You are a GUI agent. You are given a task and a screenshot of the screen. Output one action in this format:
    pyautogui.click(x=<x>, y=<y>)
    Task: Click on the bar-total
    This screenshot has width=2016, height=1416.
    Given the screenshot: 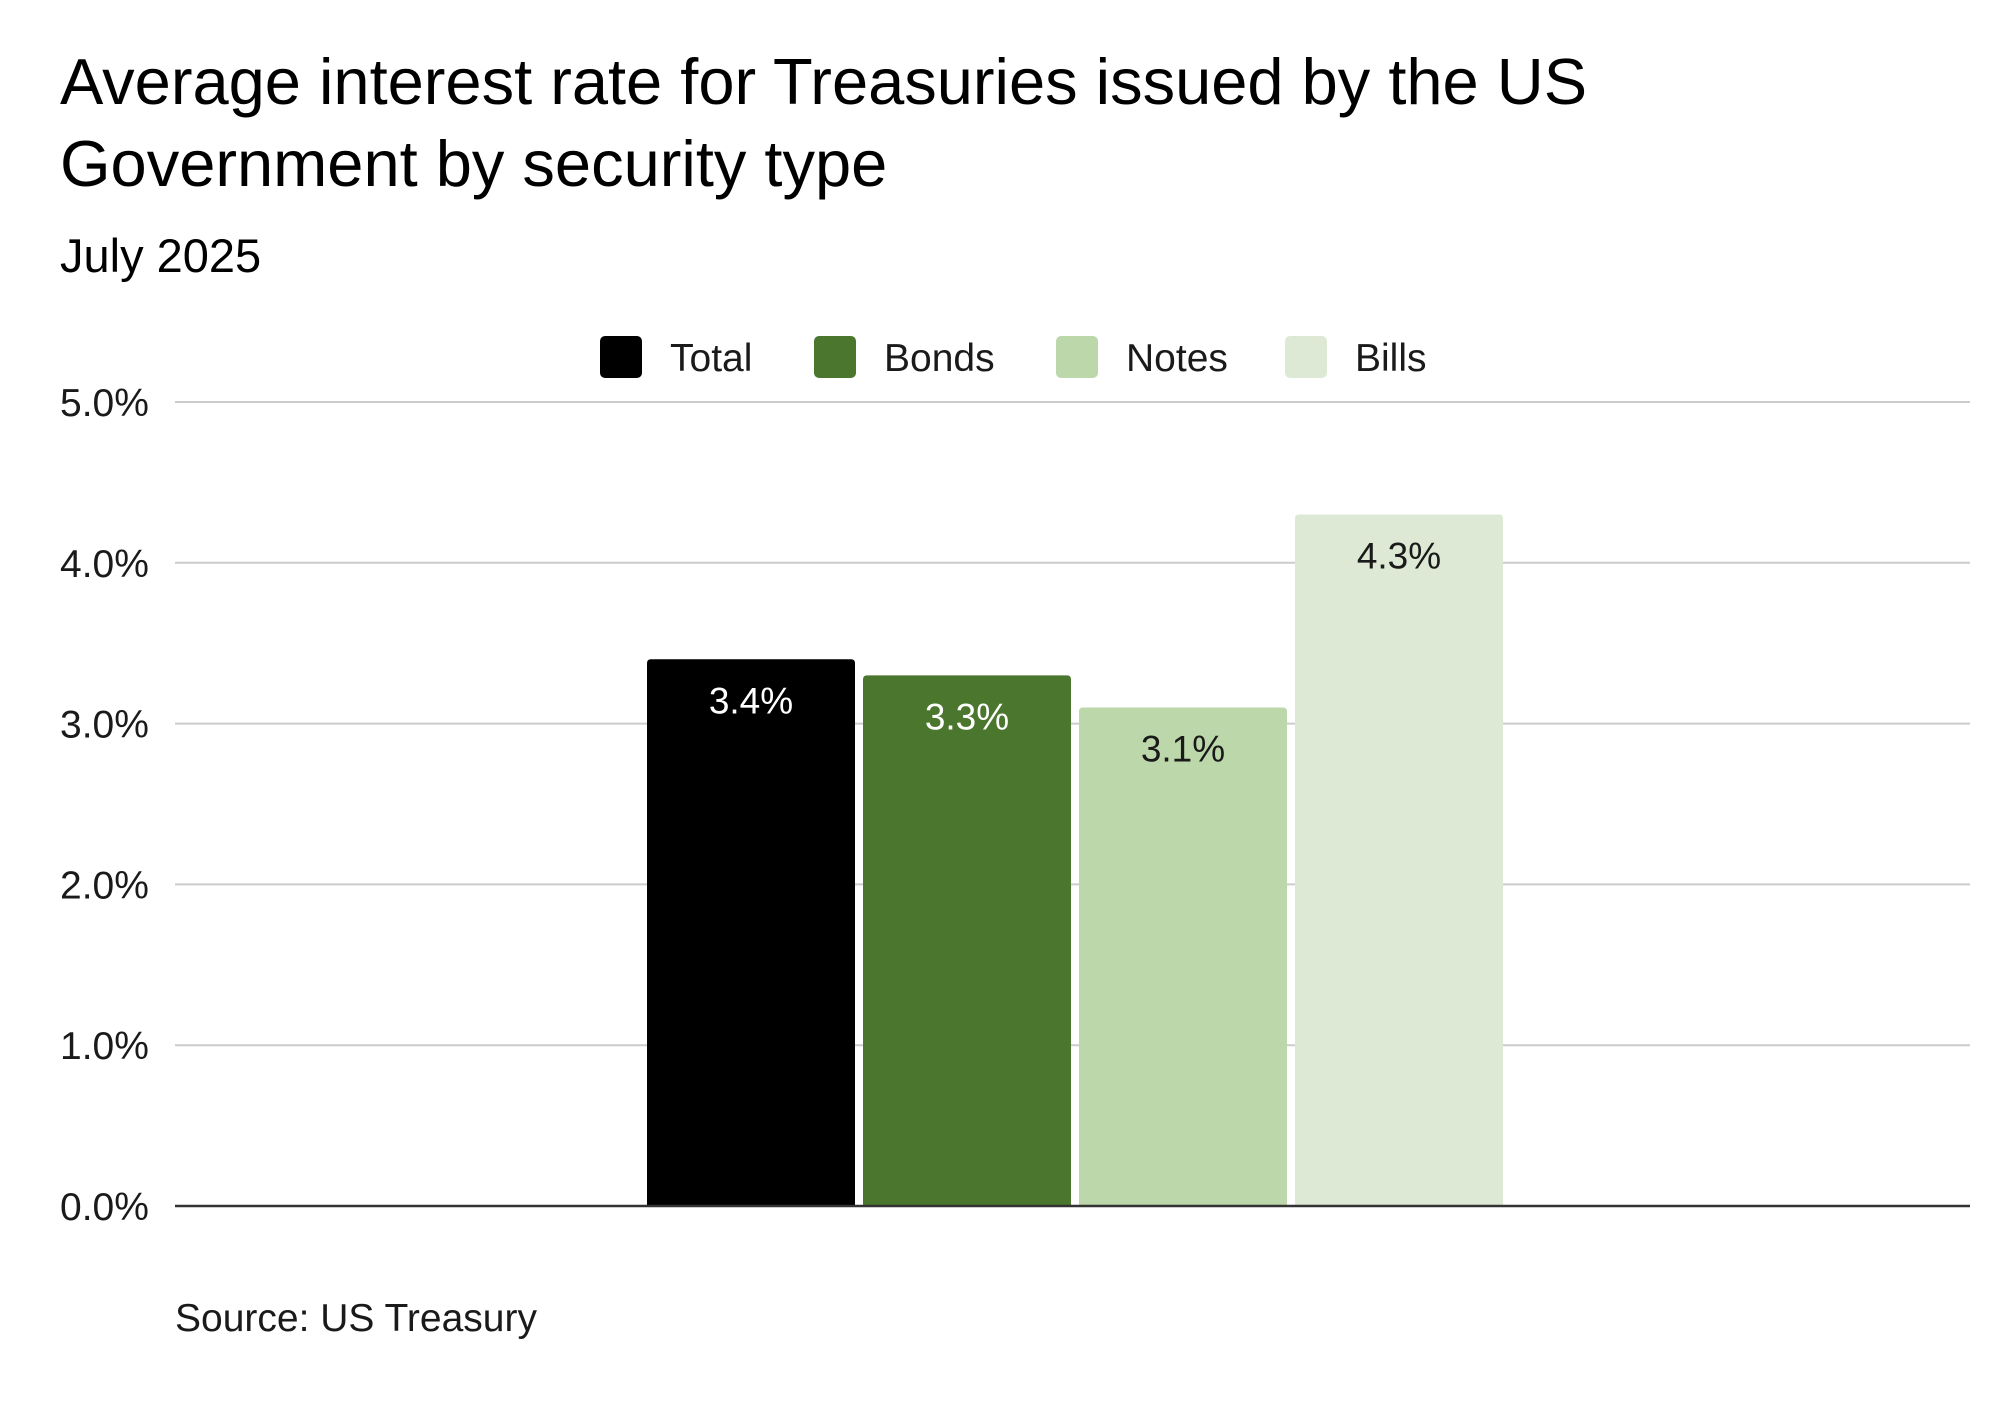 What is the action you would take?
    pyautogui.click(x=751, y=932)
    